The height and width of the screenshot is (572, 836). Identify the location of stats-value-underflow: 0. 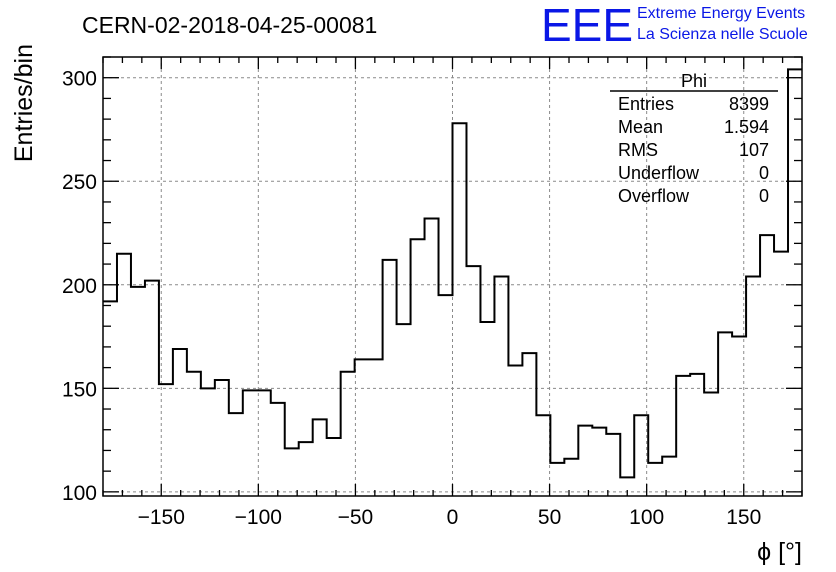
(764, 173).